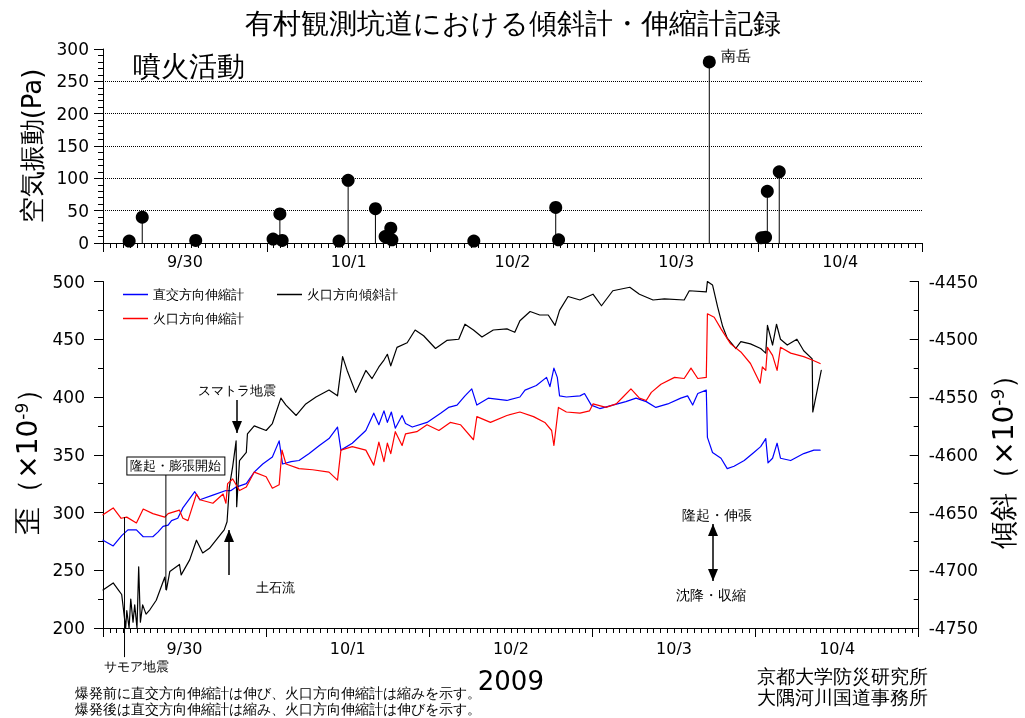  I want to click on text: 京都大学防災研究所, so click(842, 676).